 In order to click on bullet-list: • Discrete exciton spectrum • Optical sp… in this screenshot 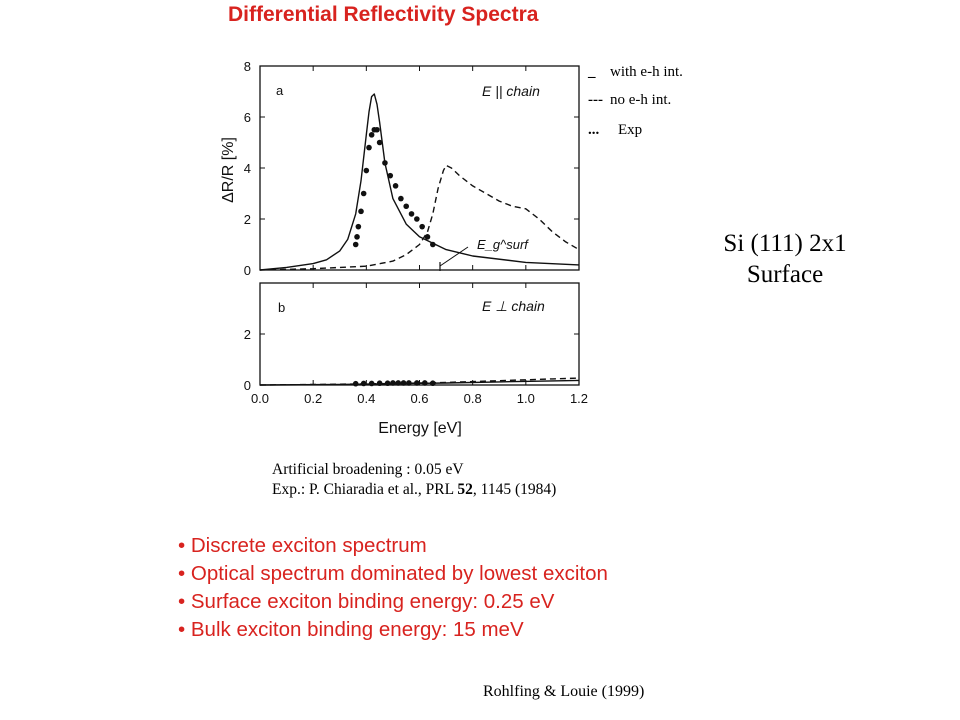, I will do `click(393, 588)`.